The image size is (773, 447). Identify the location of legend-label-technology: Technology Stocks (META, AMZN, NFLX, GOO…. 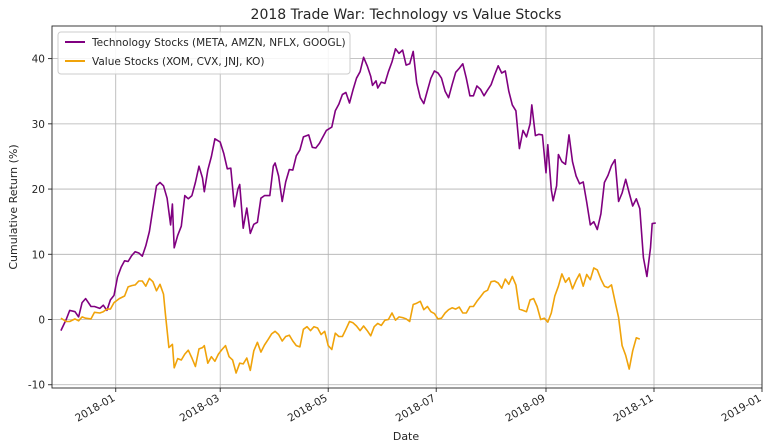
(218, 43).